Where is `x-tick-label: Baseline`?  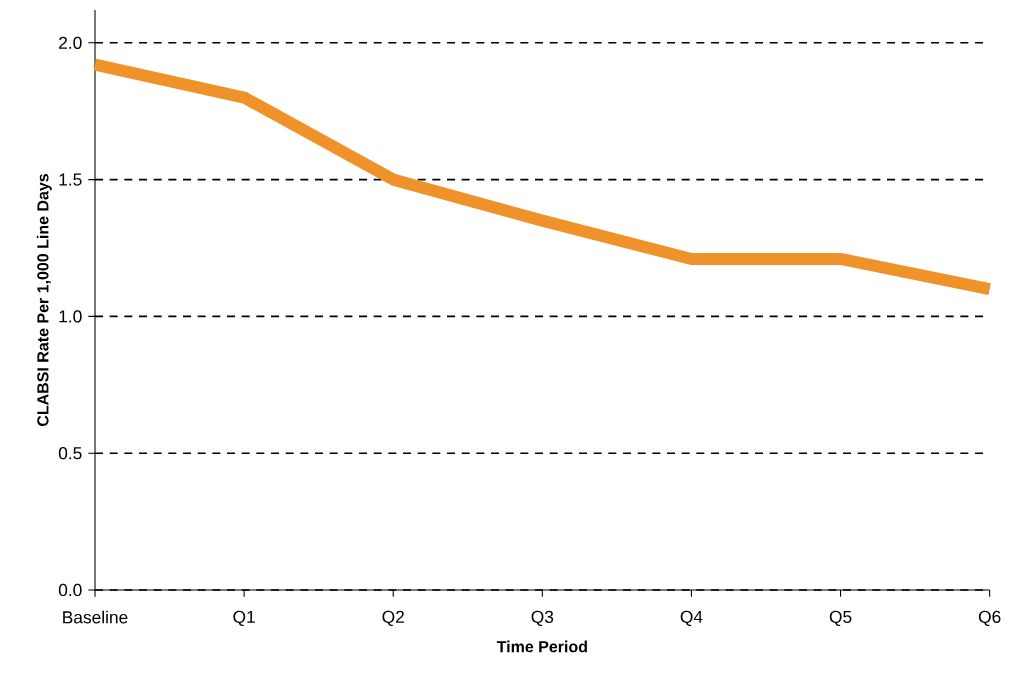 x-tick-label: Baseline is located at coordinates (95, 617).